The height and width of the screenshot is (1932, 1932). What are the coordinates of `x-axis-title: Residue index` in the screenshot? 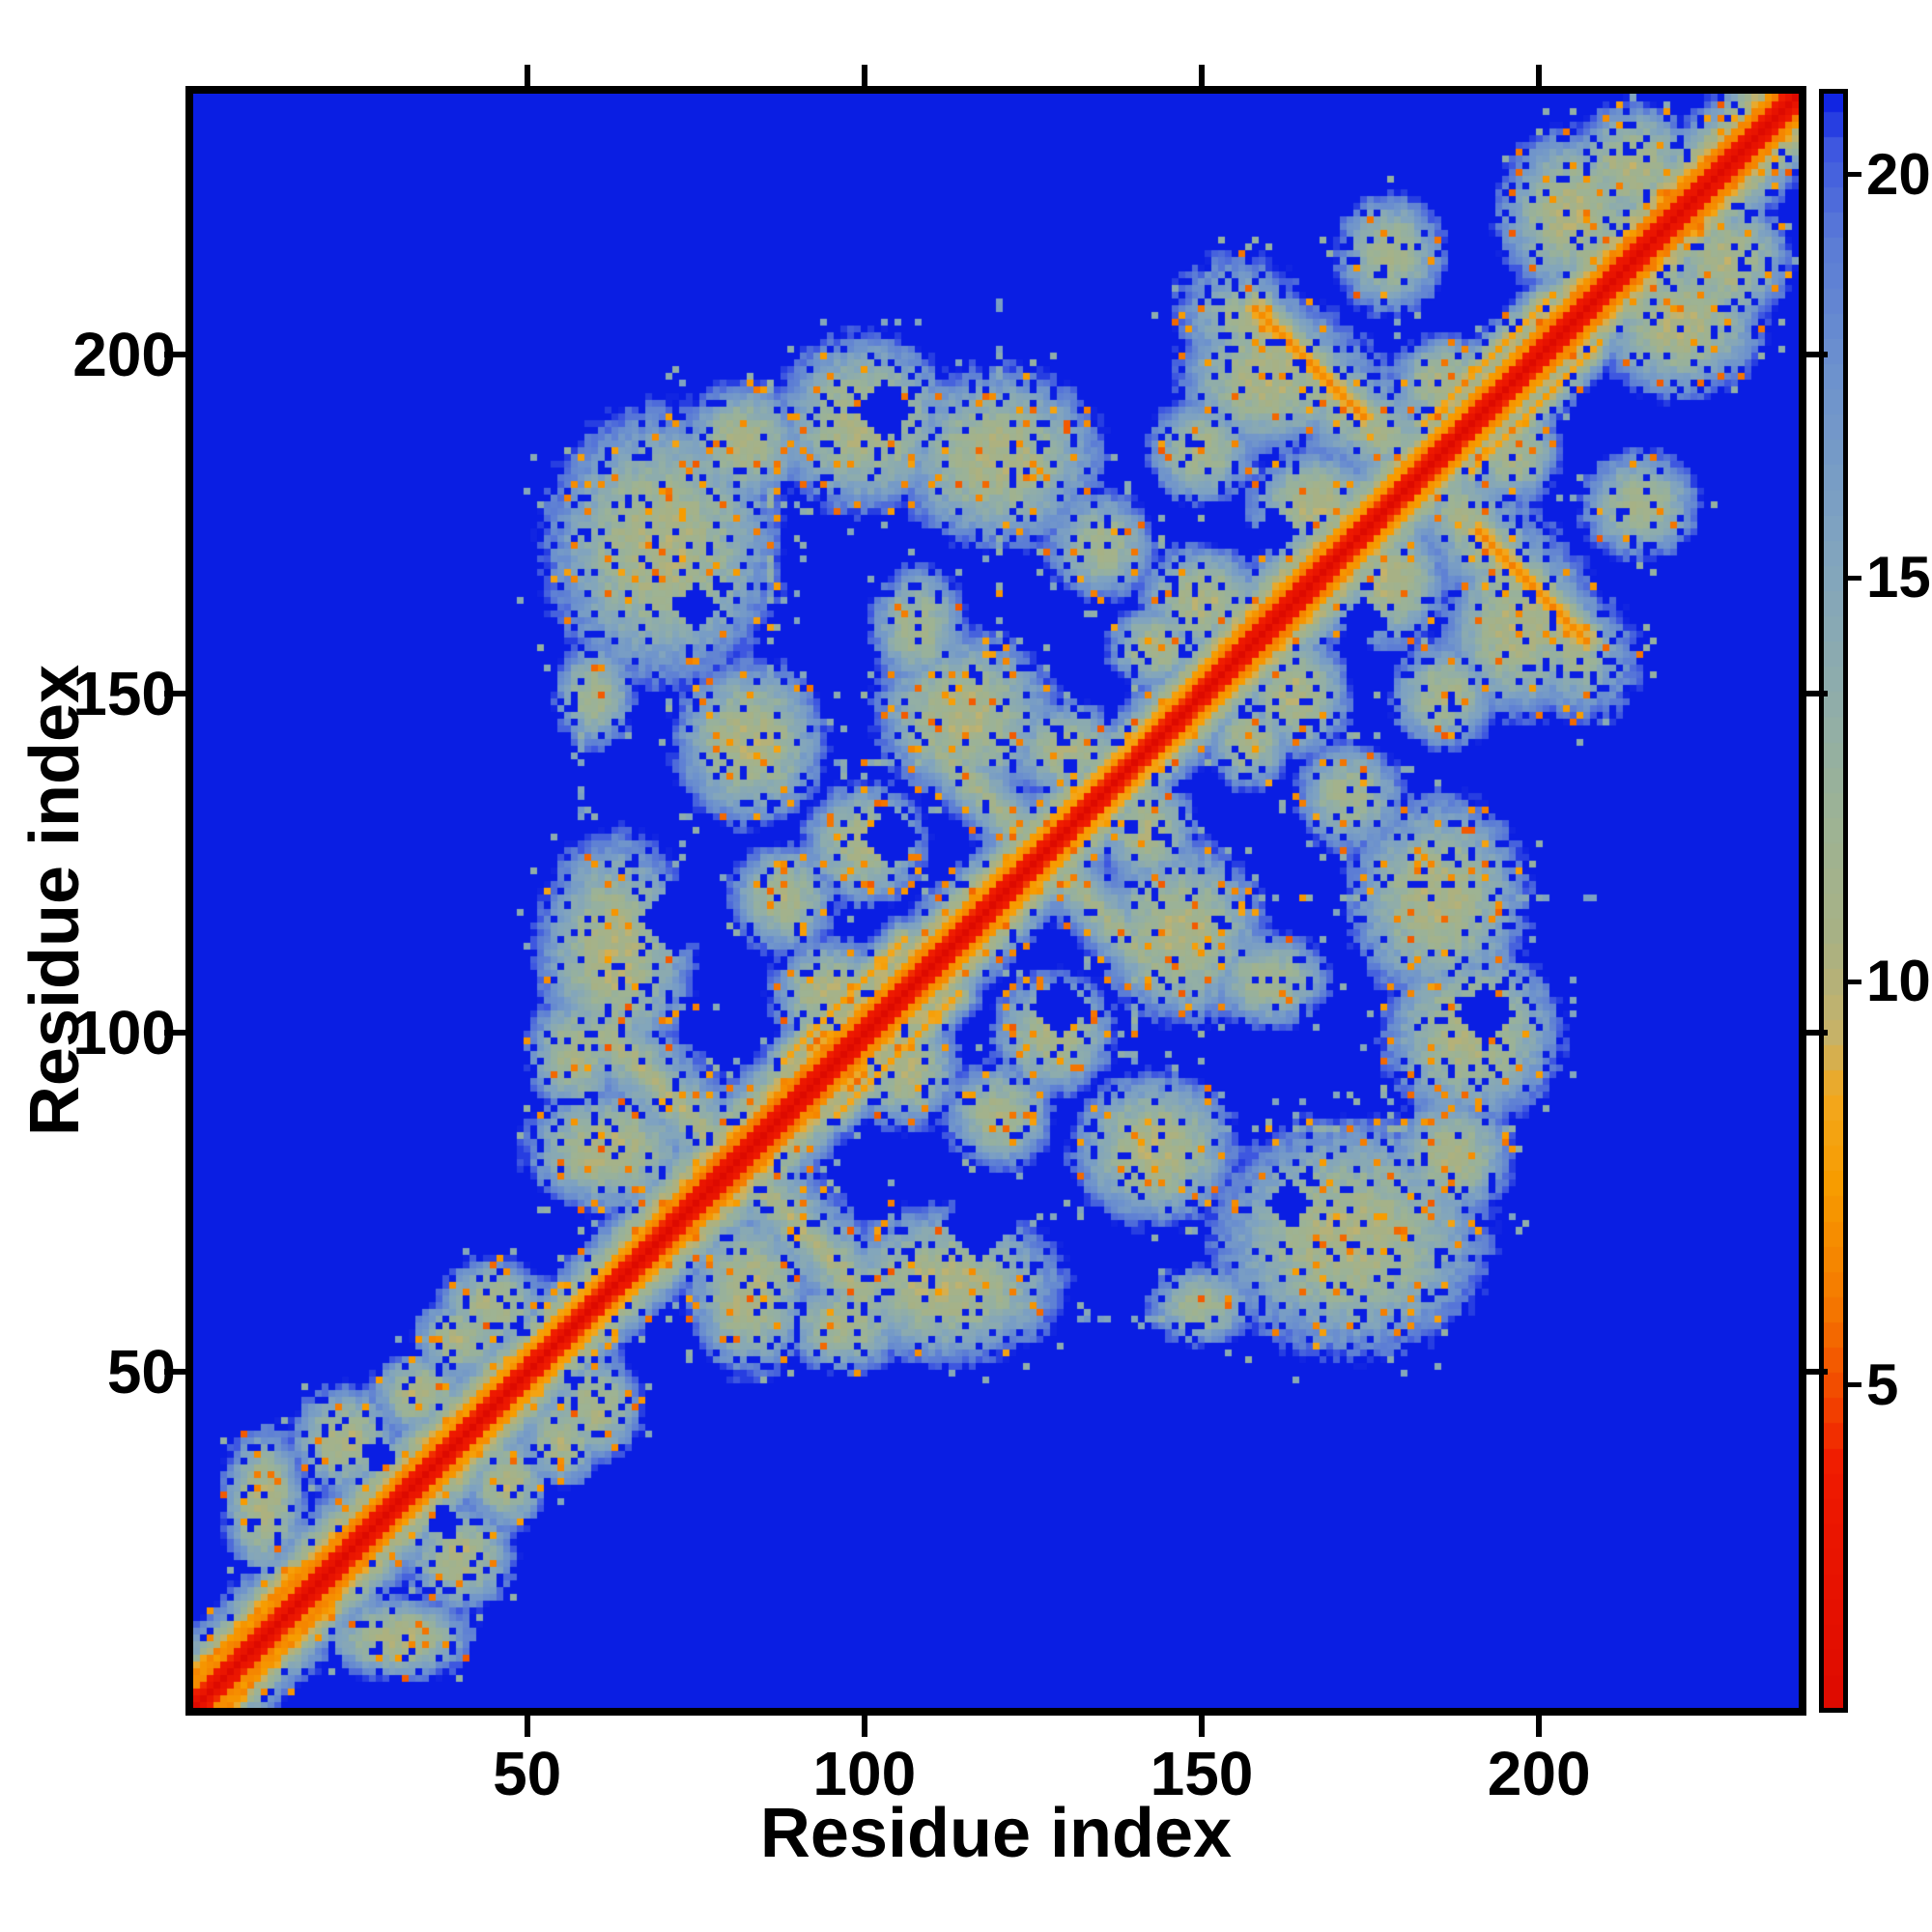 It's located at (996, 1833).